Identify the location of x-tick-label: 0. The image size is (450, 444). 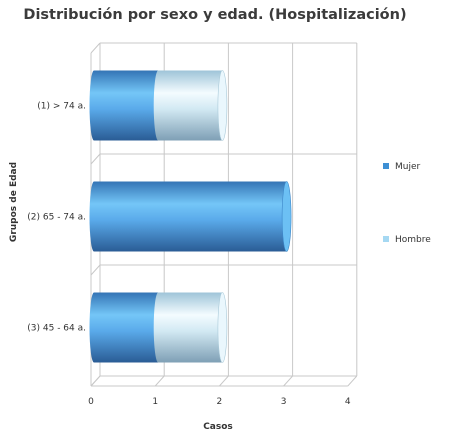
(91, 402).